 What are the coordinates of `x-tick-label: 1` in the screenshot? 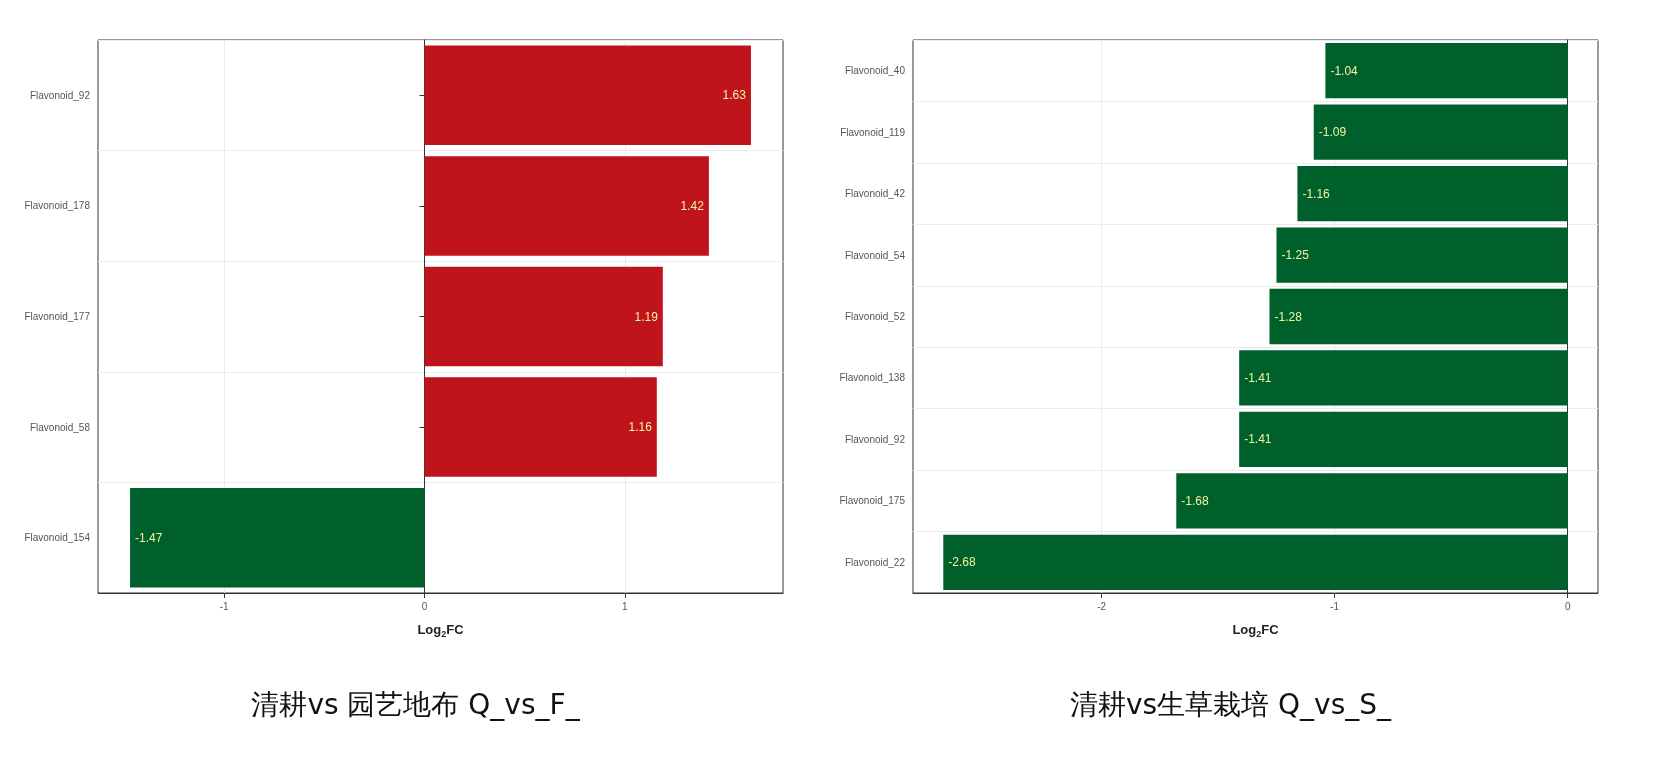 It's located at (624, 606).